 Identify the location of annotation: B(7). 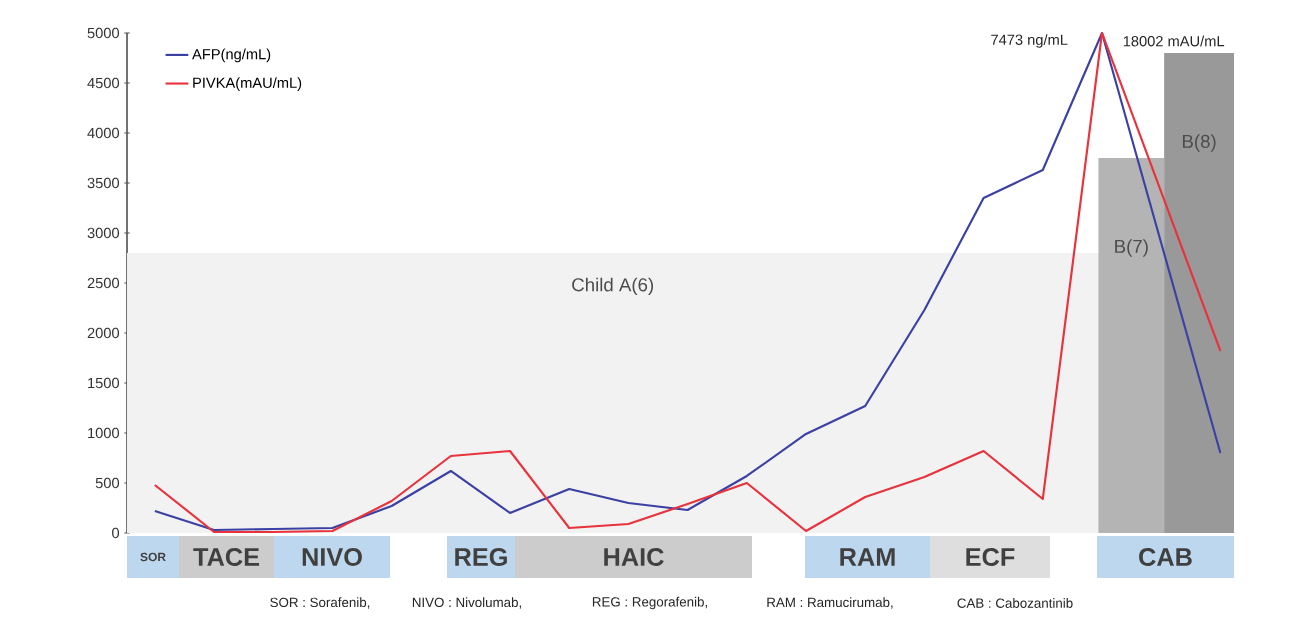
(1131, 248).